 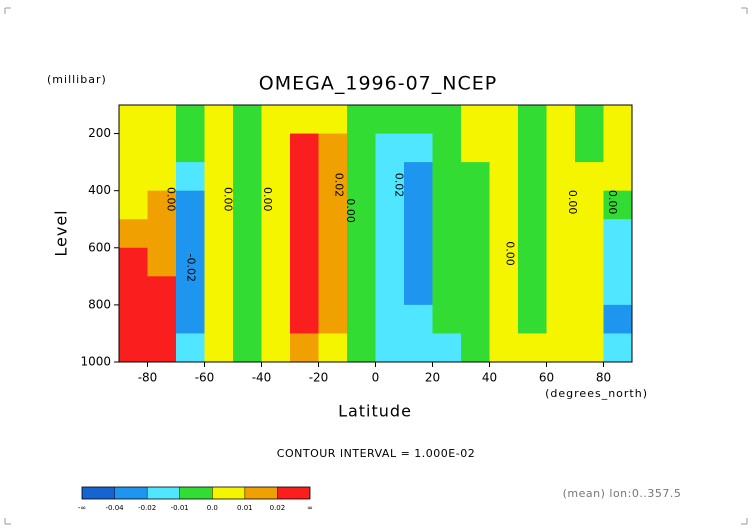 What do you see at coordinates (61, 232) in the screenshot?
I see `y-axis-label: Level` at bounding box center [61, 232].